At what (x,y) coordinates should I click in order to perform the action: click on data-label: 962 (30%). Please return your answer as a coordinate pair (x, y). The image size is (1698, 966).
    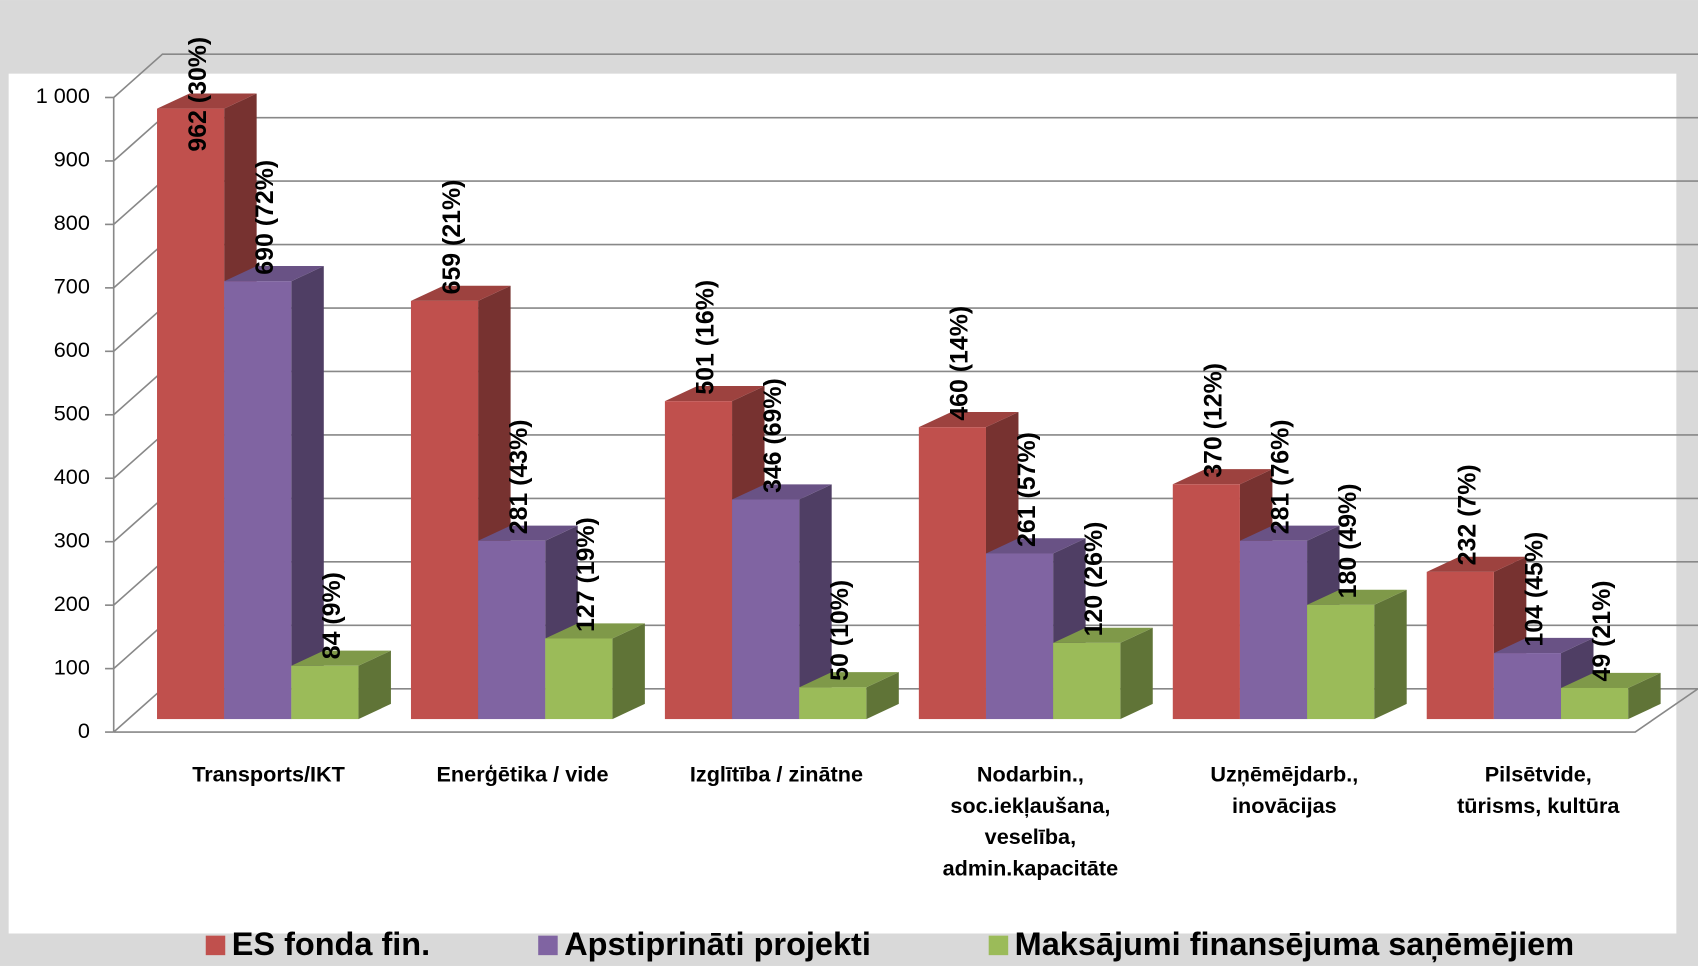
    Looking at the image, I should click on (198, 94).